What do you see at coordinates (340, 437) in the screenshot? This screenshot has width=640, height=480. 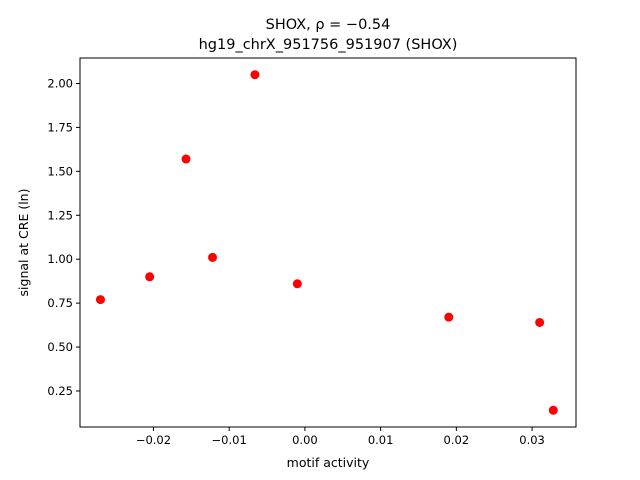 I see `x-axis-ticks: −0.02 −0.01 0.00 0.01 0.02 0.03` at bounding box center [340, 437].